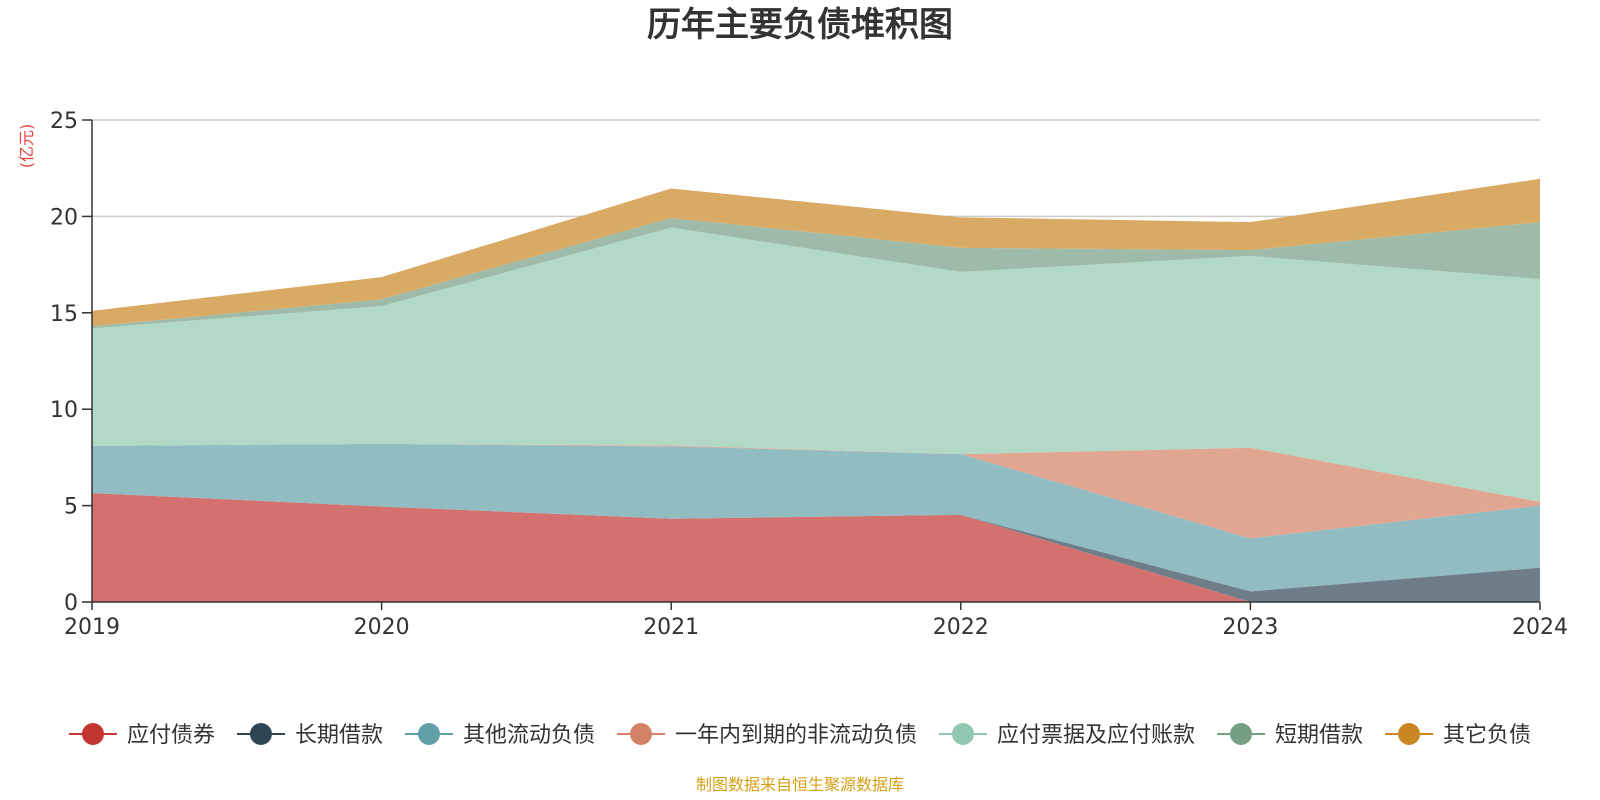 The image size is (1600, 800). Describe the element at coordinates (961, 627) in the screenshot. I see `x-tick-label: 2022` at that location.